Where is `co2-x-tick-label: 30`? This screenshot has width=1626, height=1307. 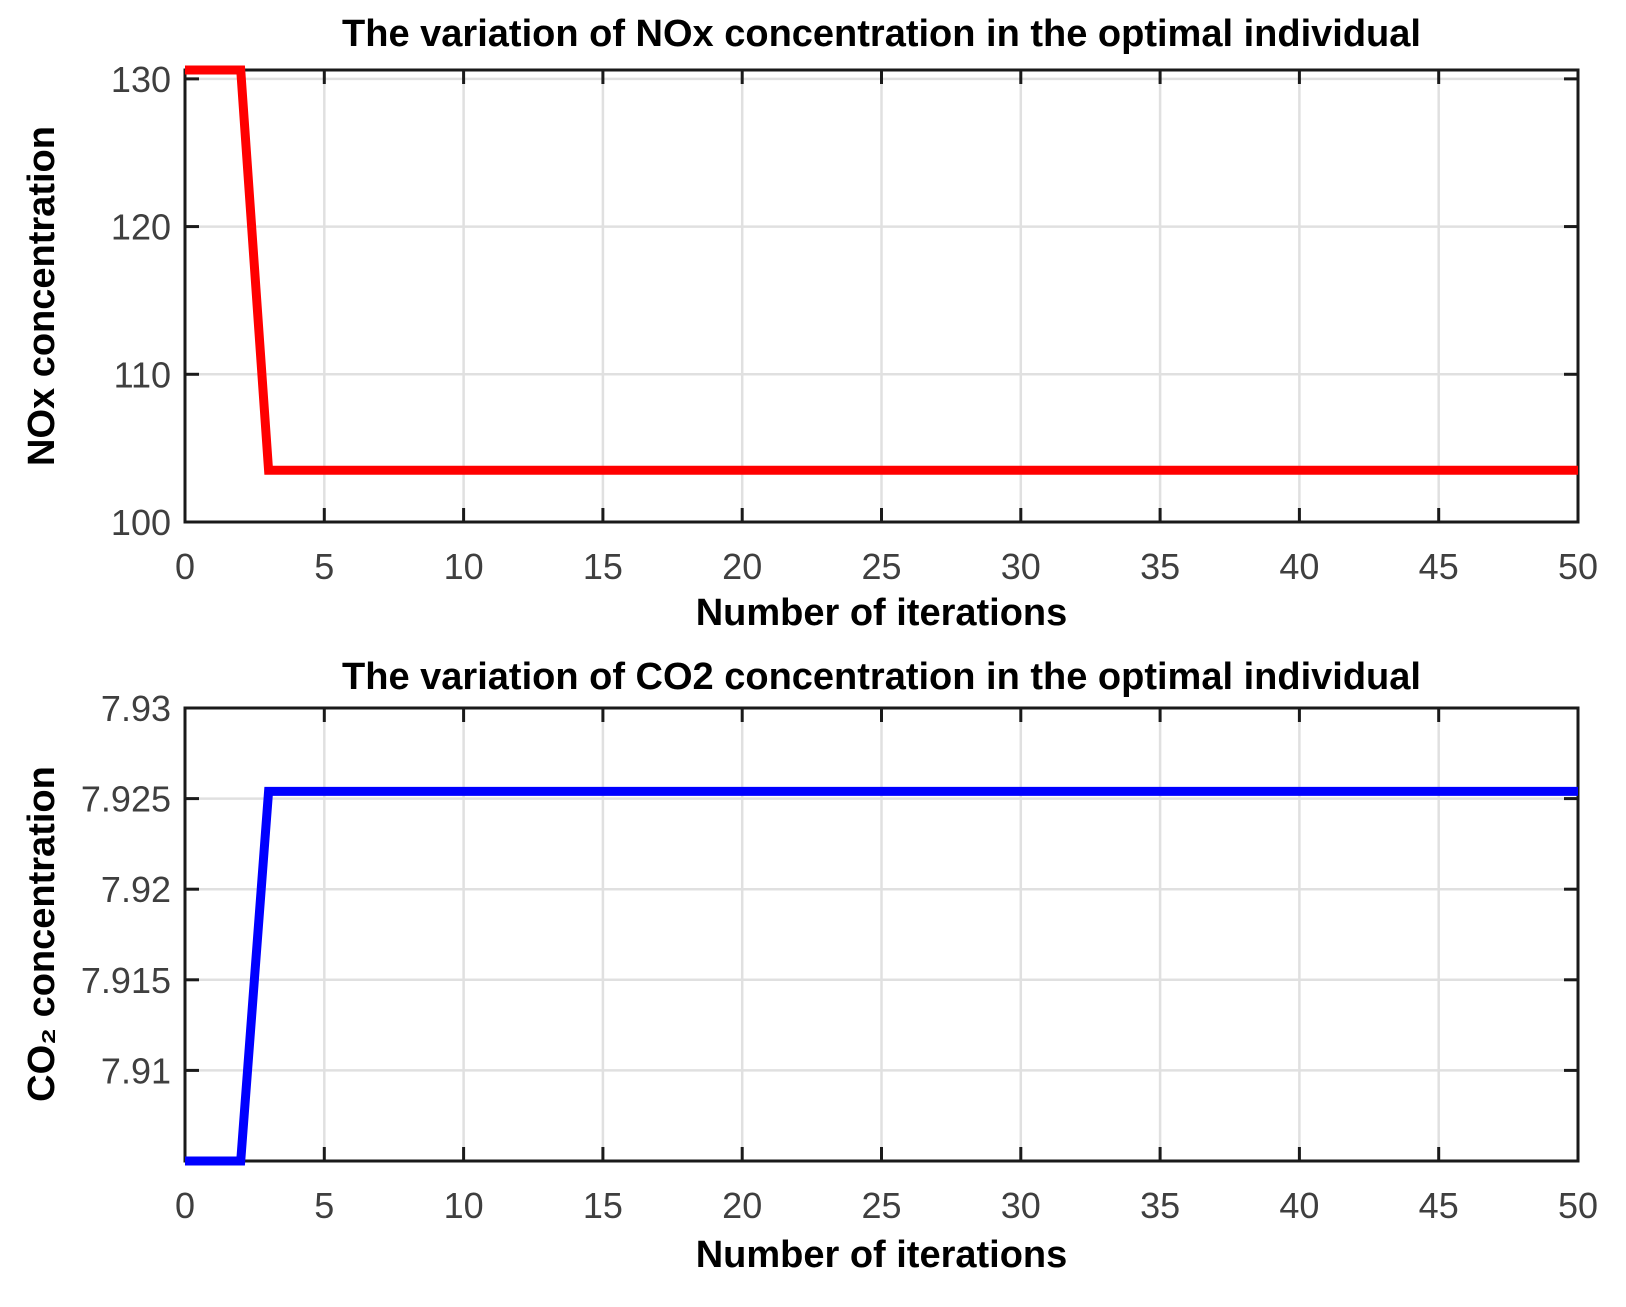 co2-x-tick-label: 30 is located at coordinates (1021, 1205).